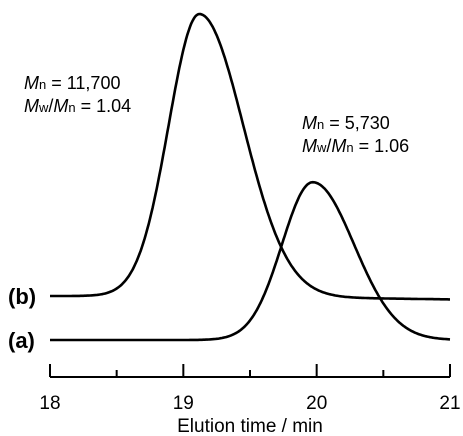 The width and height of the screenshot is (463, 436). I want to click on series-b-label: (b), so click(22, 296).